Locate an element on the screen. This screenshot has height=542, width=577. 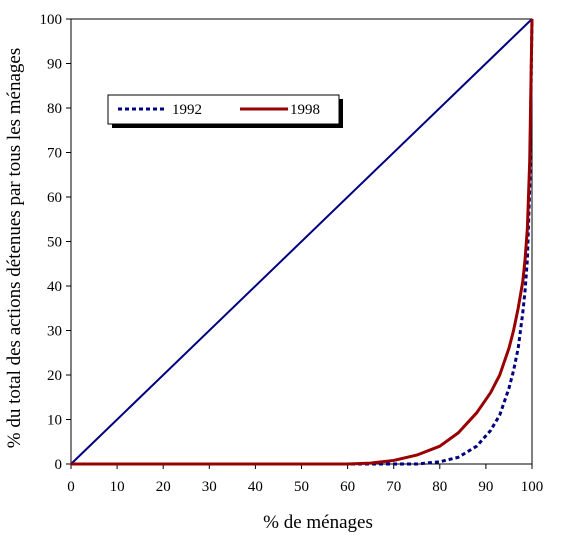
y-tick-label: 40 is located at coordinates (54, 287).